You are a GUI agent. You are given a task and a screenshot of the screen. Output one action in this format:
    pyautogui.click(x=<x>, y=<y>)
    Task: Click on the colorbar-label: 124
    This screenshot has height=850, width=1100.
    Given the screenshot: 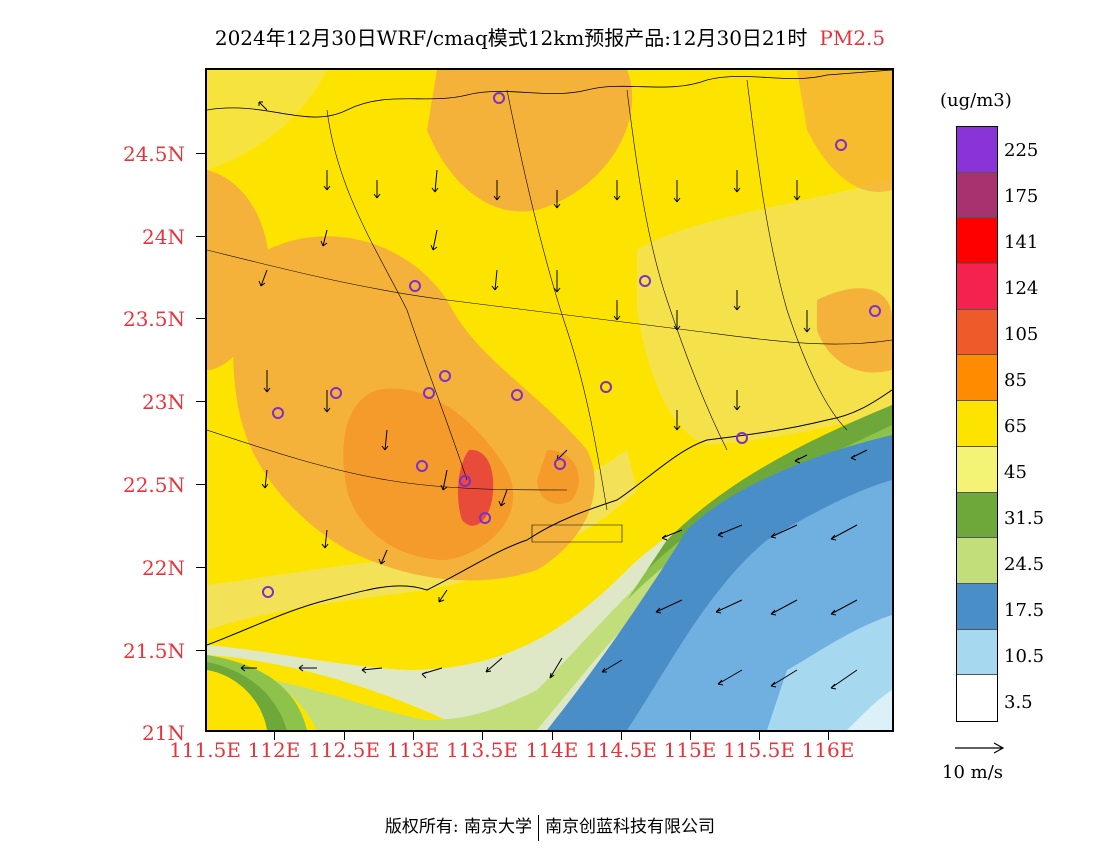 What is the action you would take?
    pyautogui.click(x=1021, y=288)
    